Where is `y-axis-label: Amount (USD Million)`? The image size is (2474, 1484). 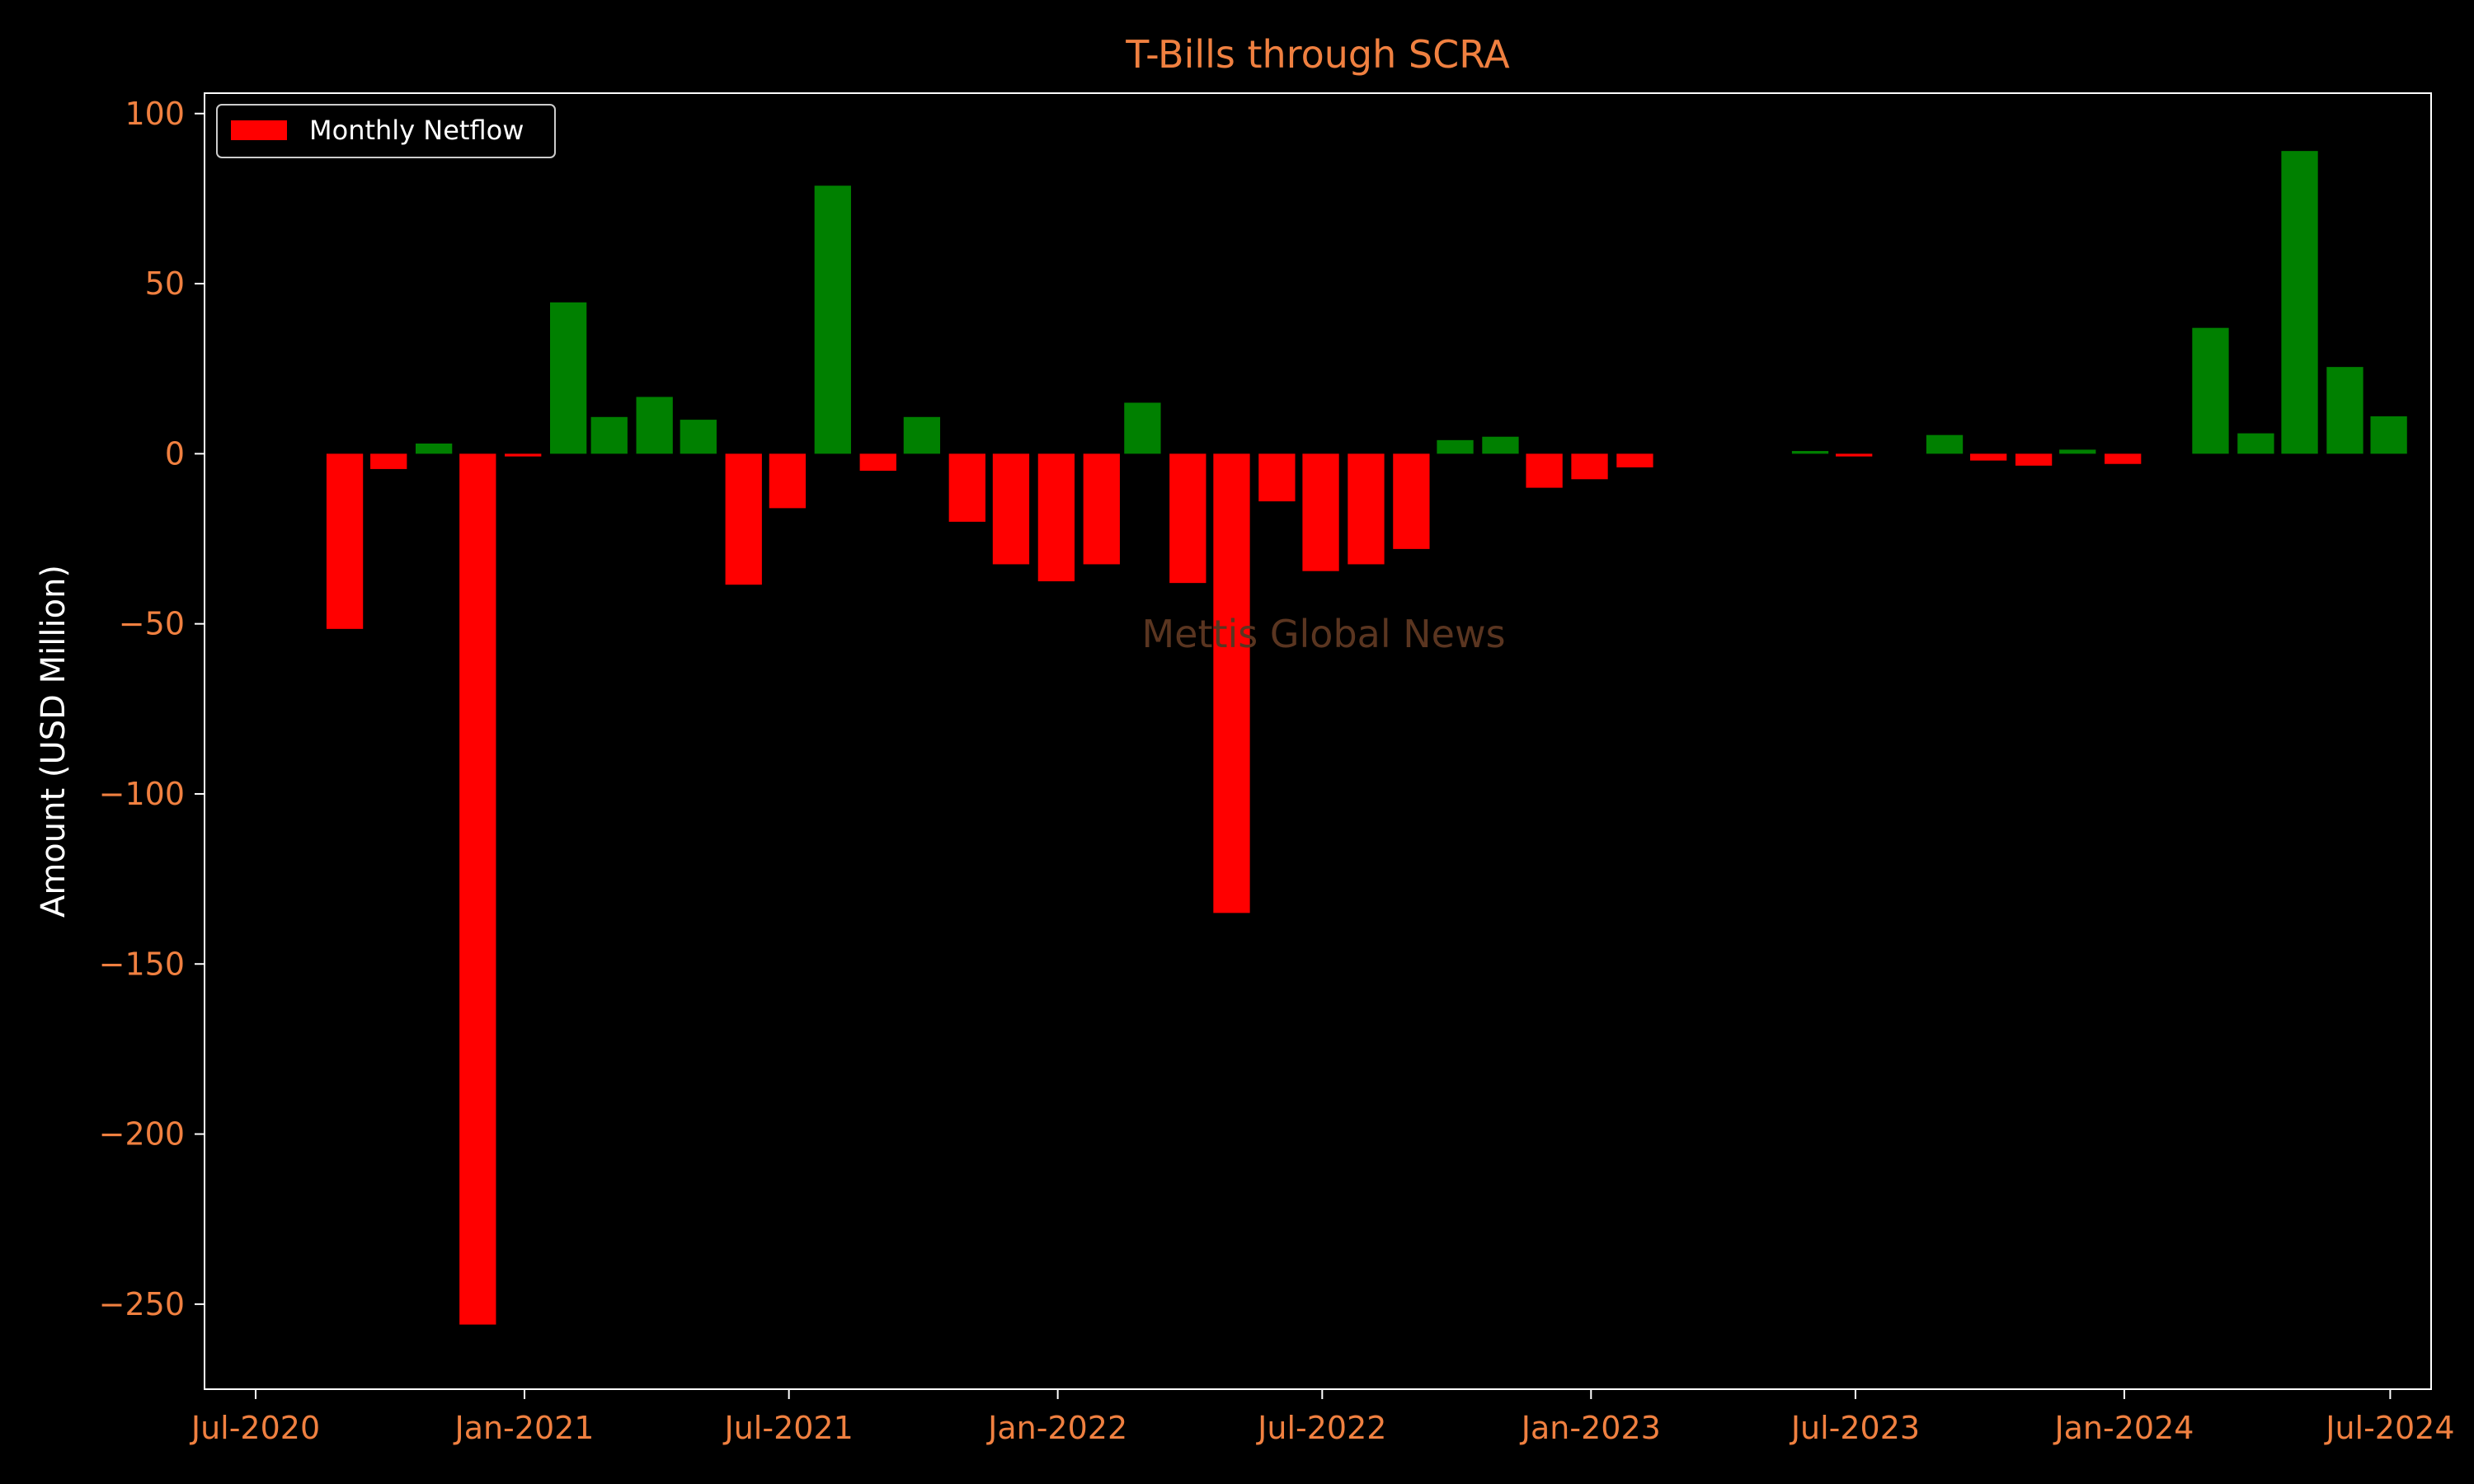
y-axis-label: Amount (USD Million) is located at coordinates (54, 741).